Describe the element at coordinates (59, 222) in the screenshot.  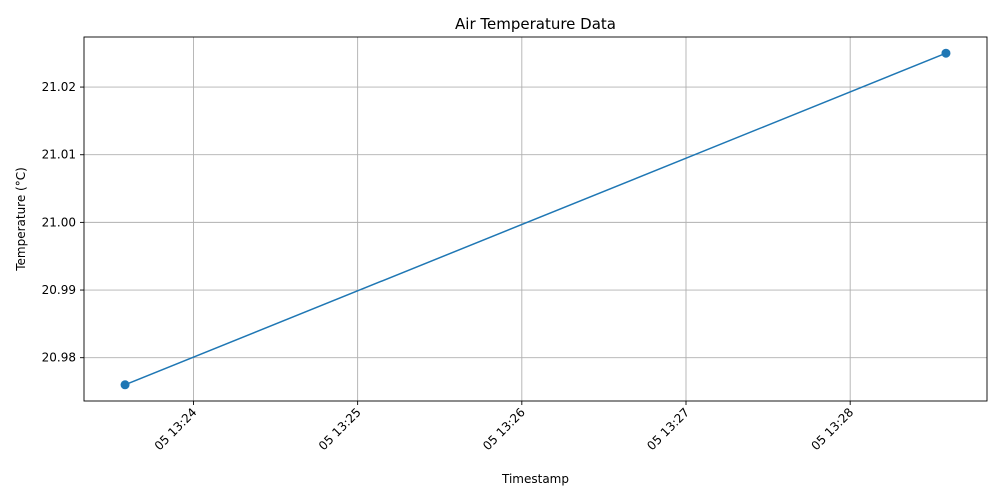
I see `y-tick-label: 21.00` at that location.